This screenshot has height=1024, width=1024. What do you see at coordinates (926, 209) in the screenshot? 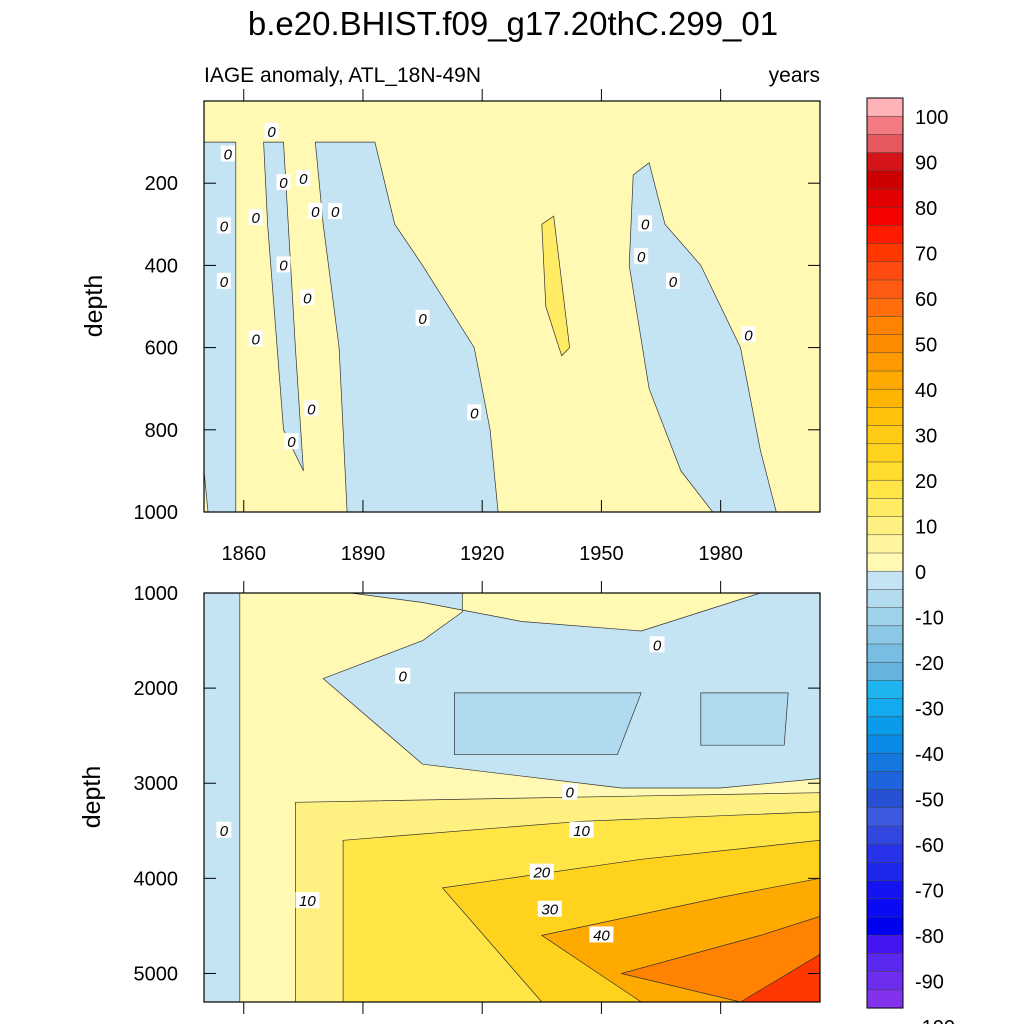
I see `colorbar-label: 80` at bounding box center [926, 209].